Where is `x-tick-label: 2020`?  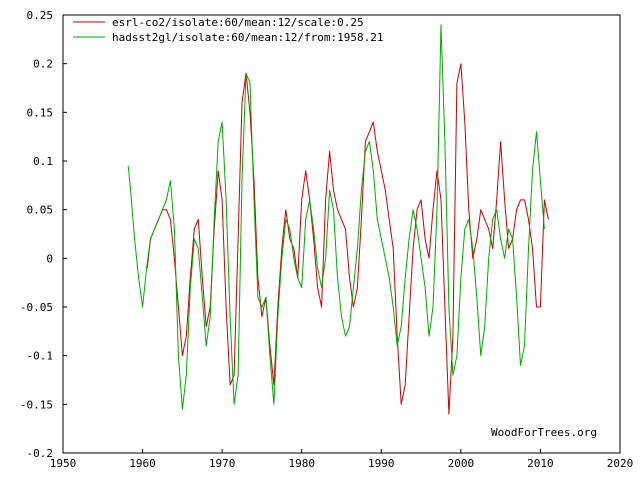
x-tick-label: 2020 is located at coordinates (620, 463).